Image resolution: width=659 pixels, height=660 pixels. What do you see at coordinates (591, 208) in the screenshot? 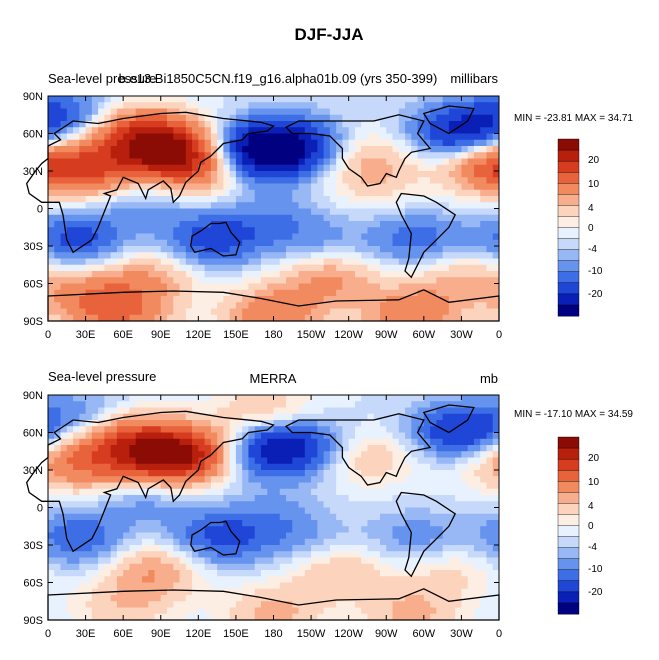
I see `colorbar-label: 4` at bounding box center [591, 208].